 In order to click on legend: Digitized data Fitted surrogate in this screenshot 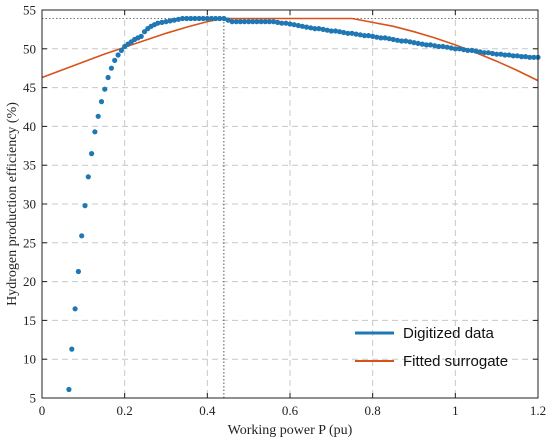, I will do `click(431, 347)`.